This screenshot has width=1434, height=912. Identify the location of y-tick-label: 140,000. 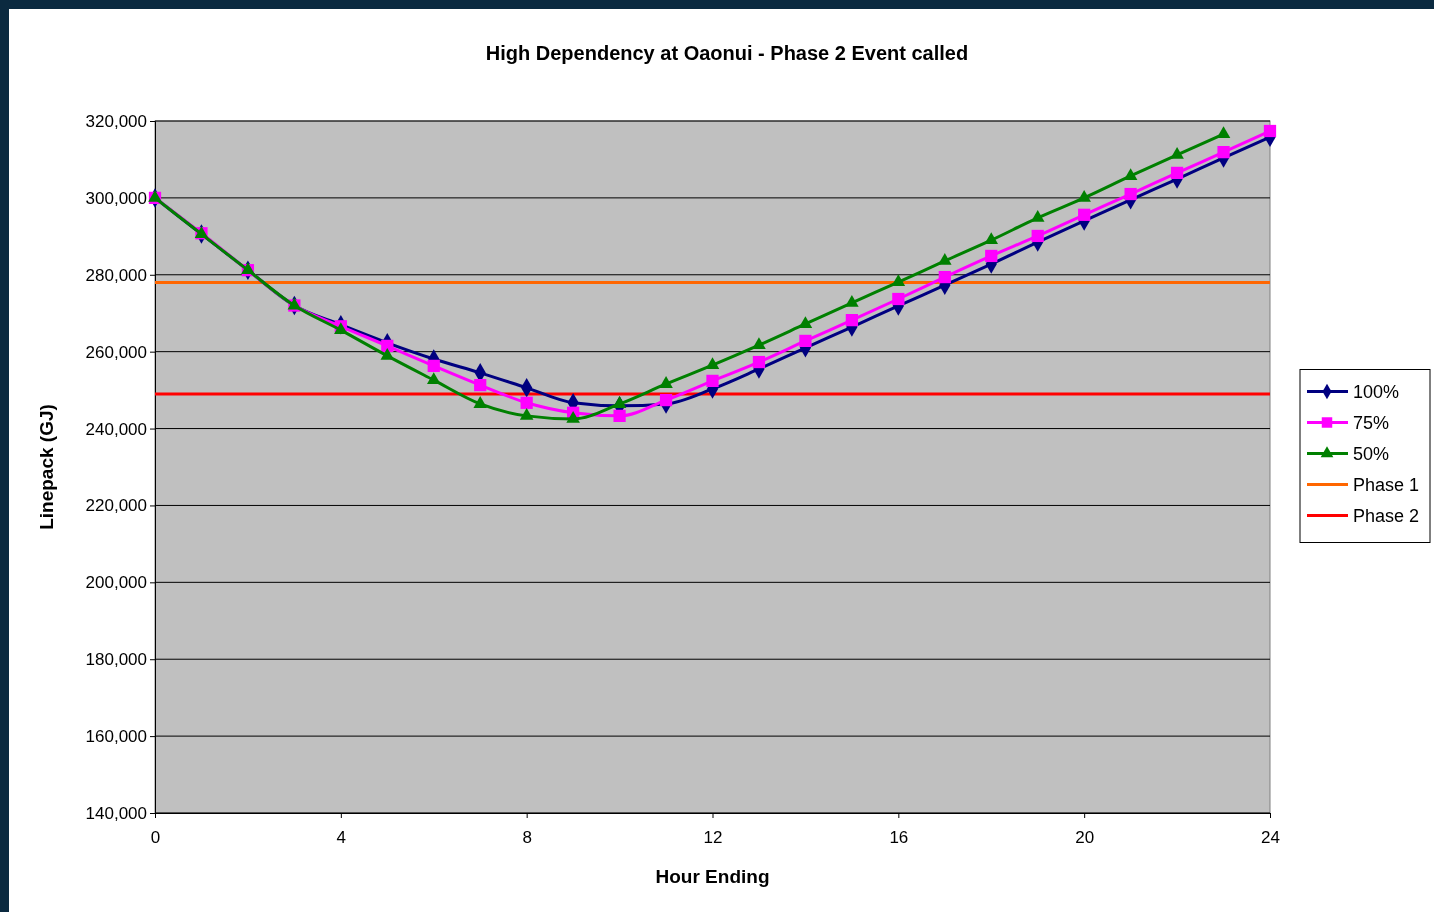
(116, 813).